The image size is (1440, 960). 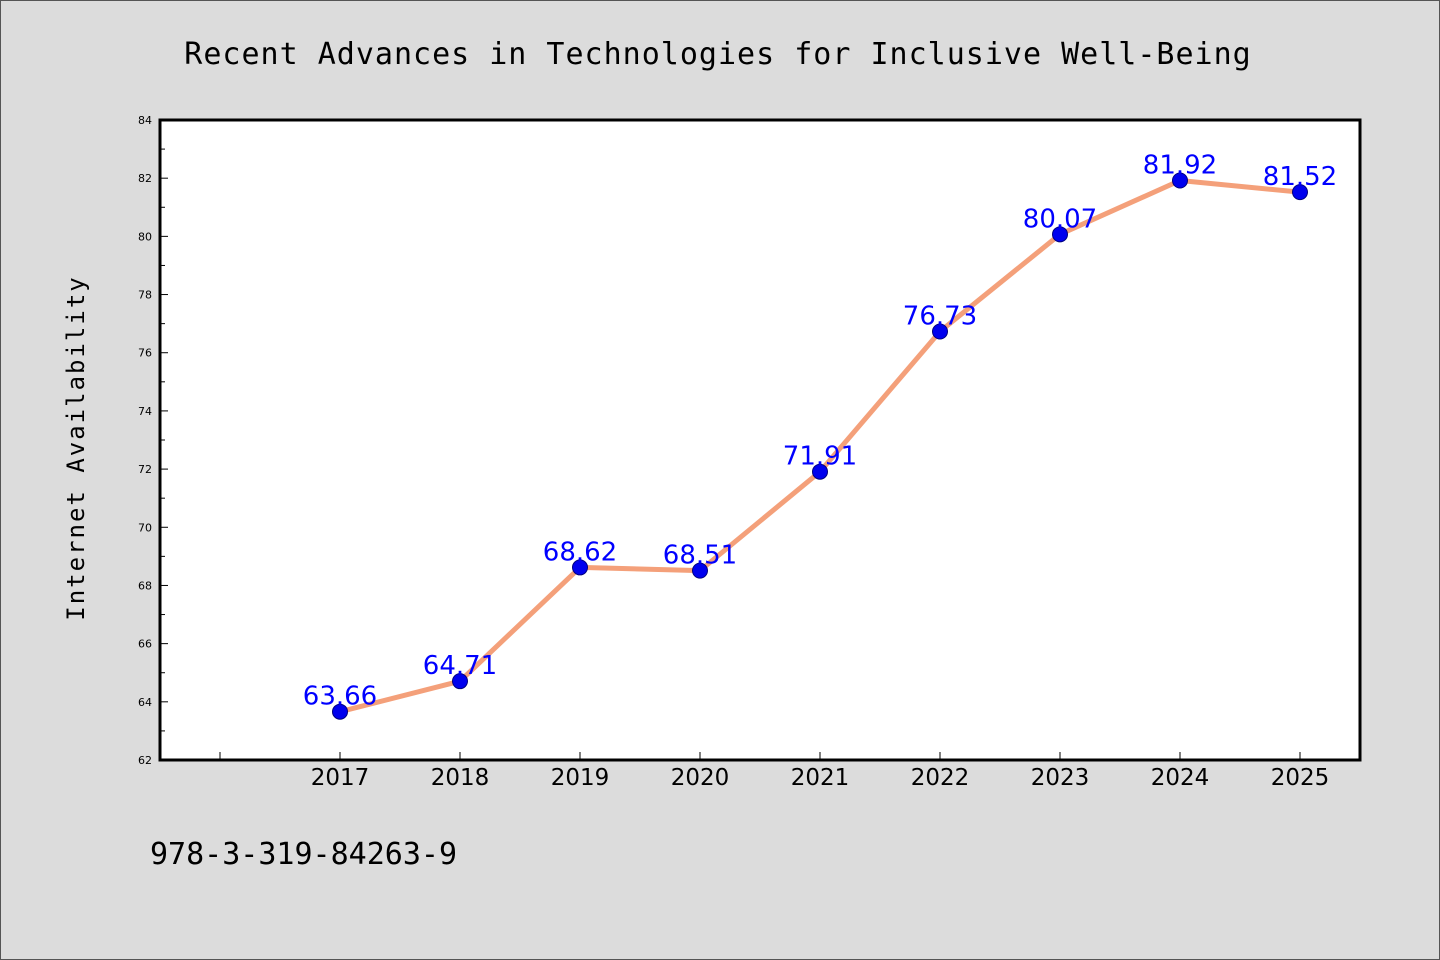 What do you see at coordinates (940, 778) in the screenshot?
I see `x-tick-label: 2022` at bounding box center [940, 778].